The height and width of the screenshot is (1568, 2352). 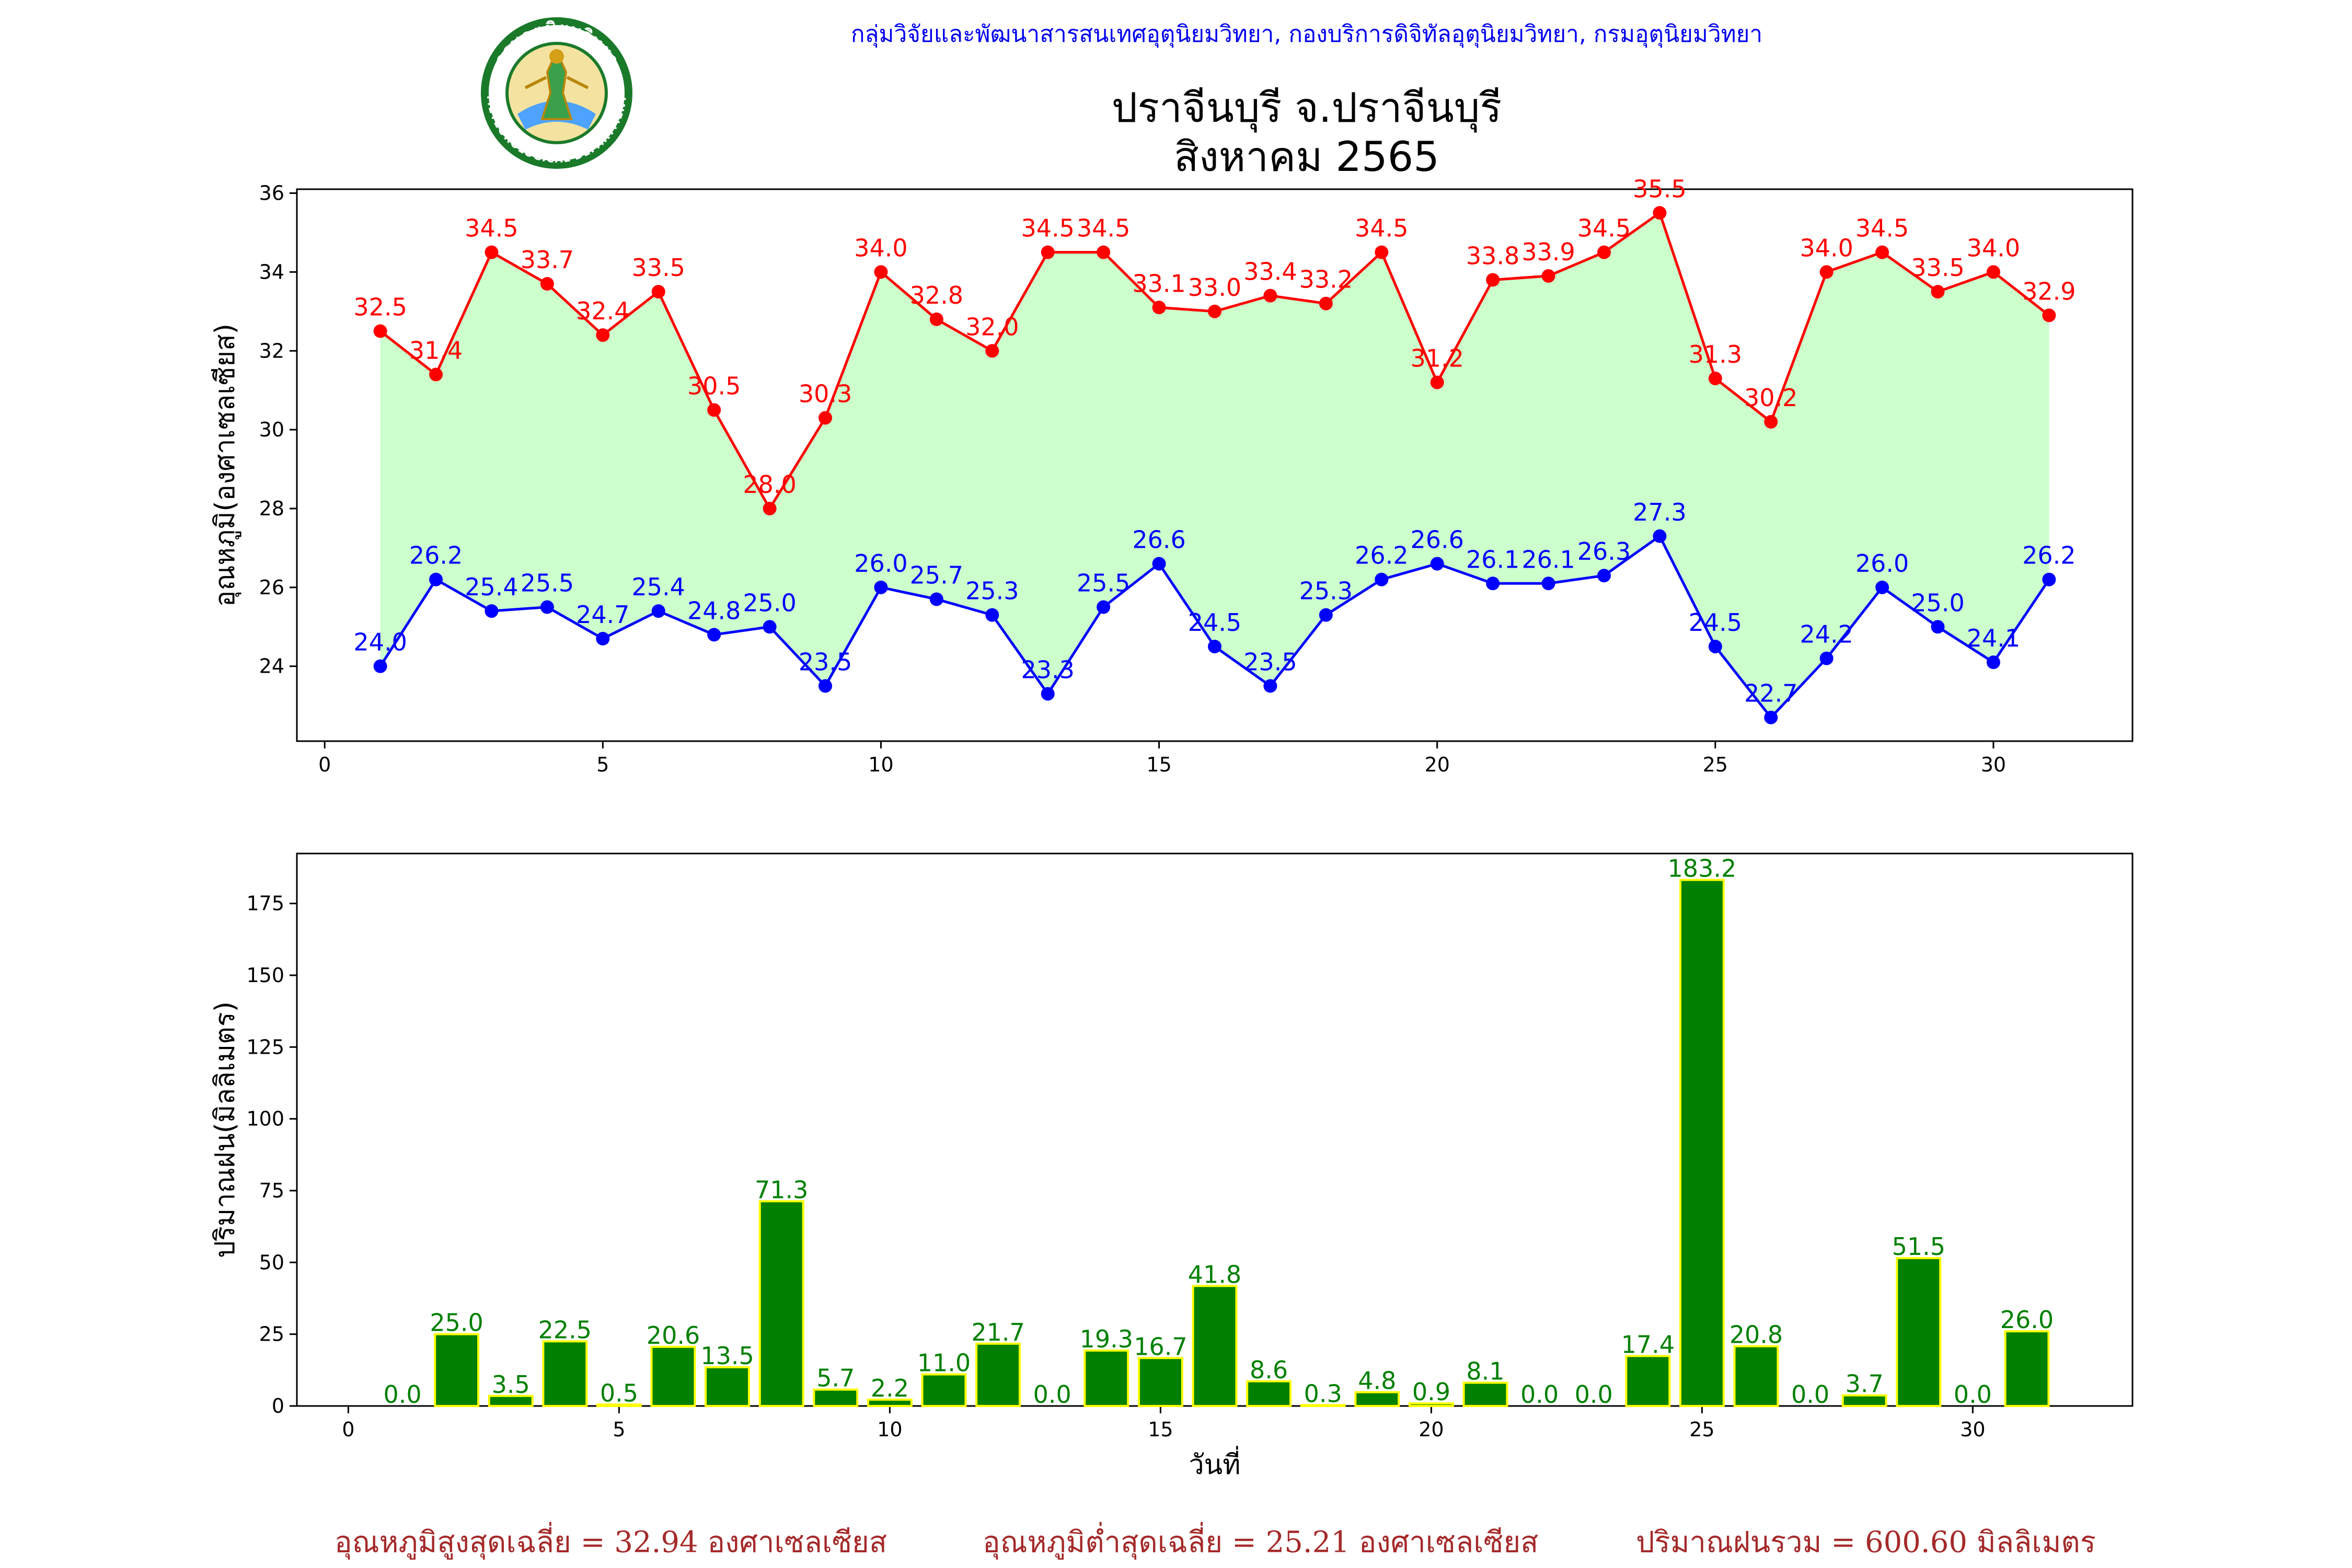 I want to click on footer-total-rain-label: ปริมาณฝนรวม =, so click(x=1750, y=1542).